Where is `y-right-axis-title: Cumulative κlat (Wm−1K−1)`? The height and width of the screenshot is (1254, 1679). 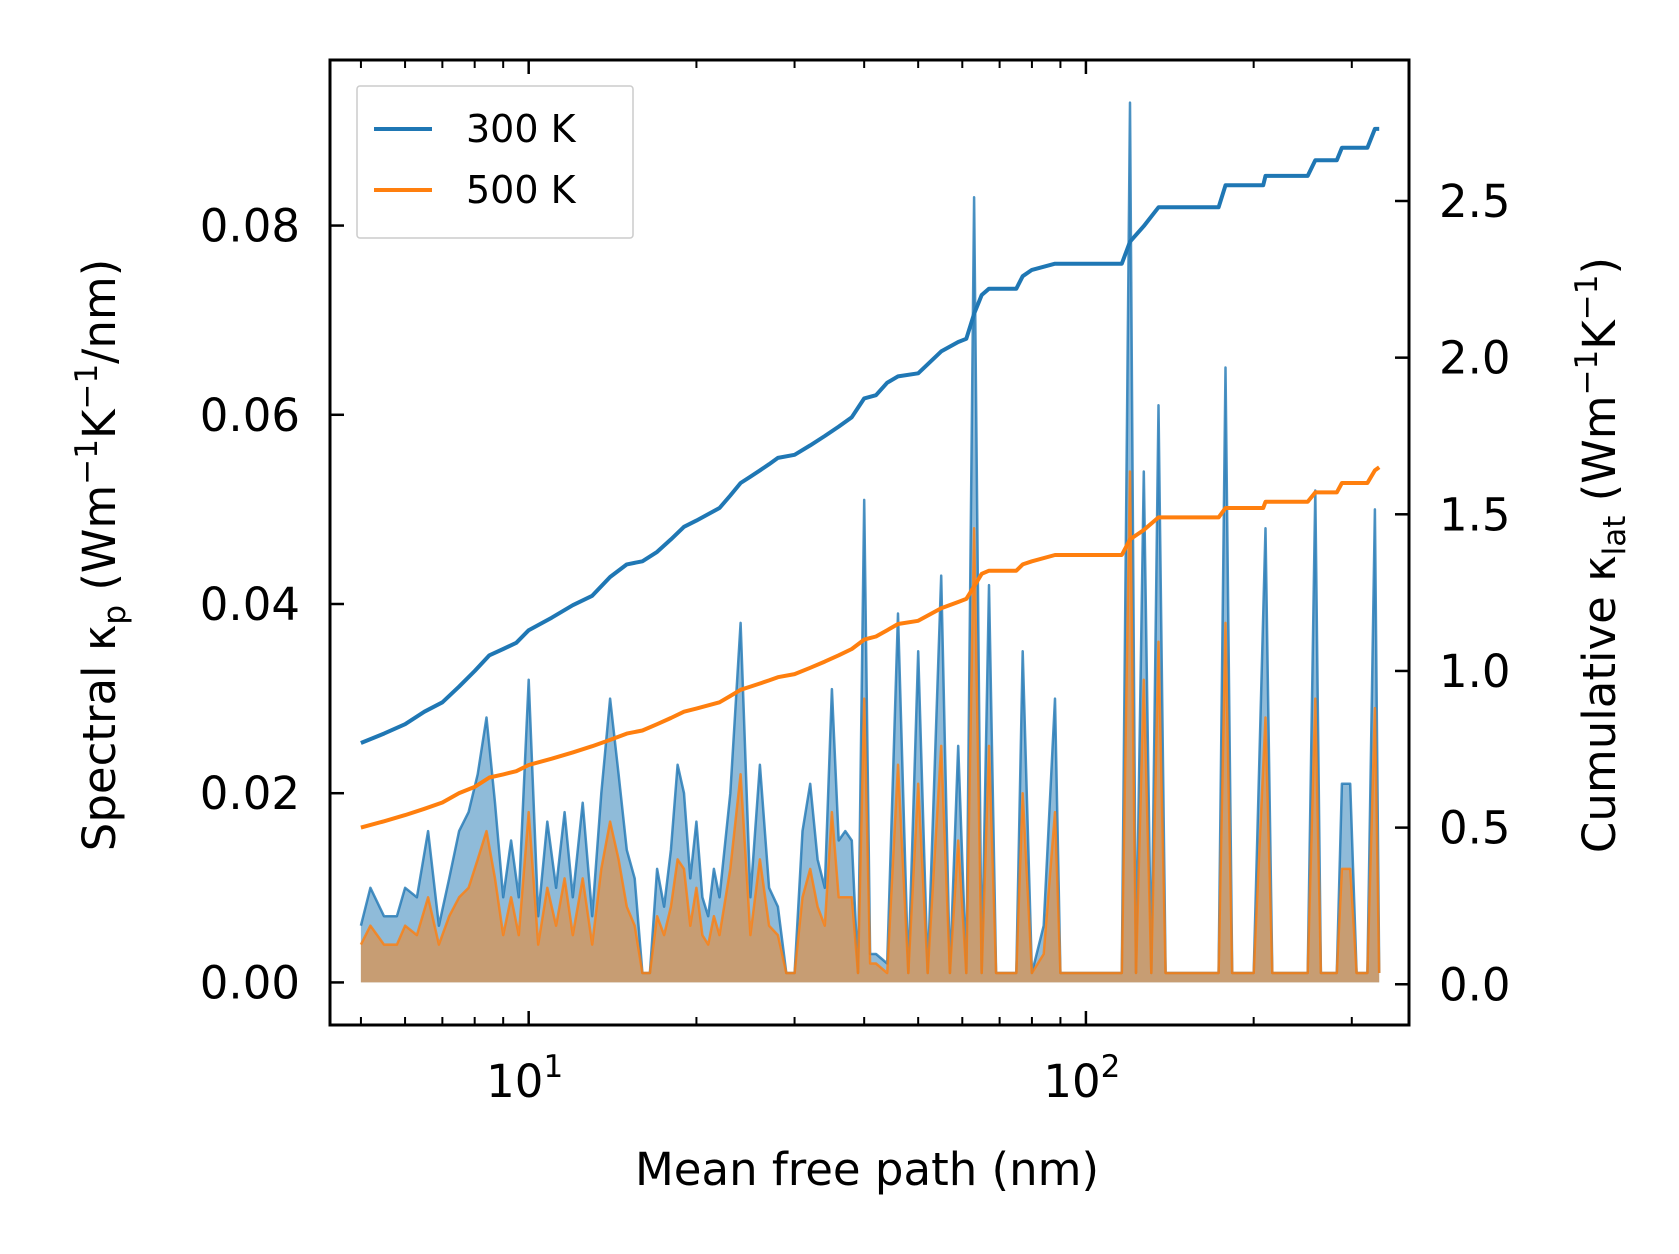
y-right-axis-title: Cumulative κlat (Wm−1K−1) is located at coordinates (1601, 555).